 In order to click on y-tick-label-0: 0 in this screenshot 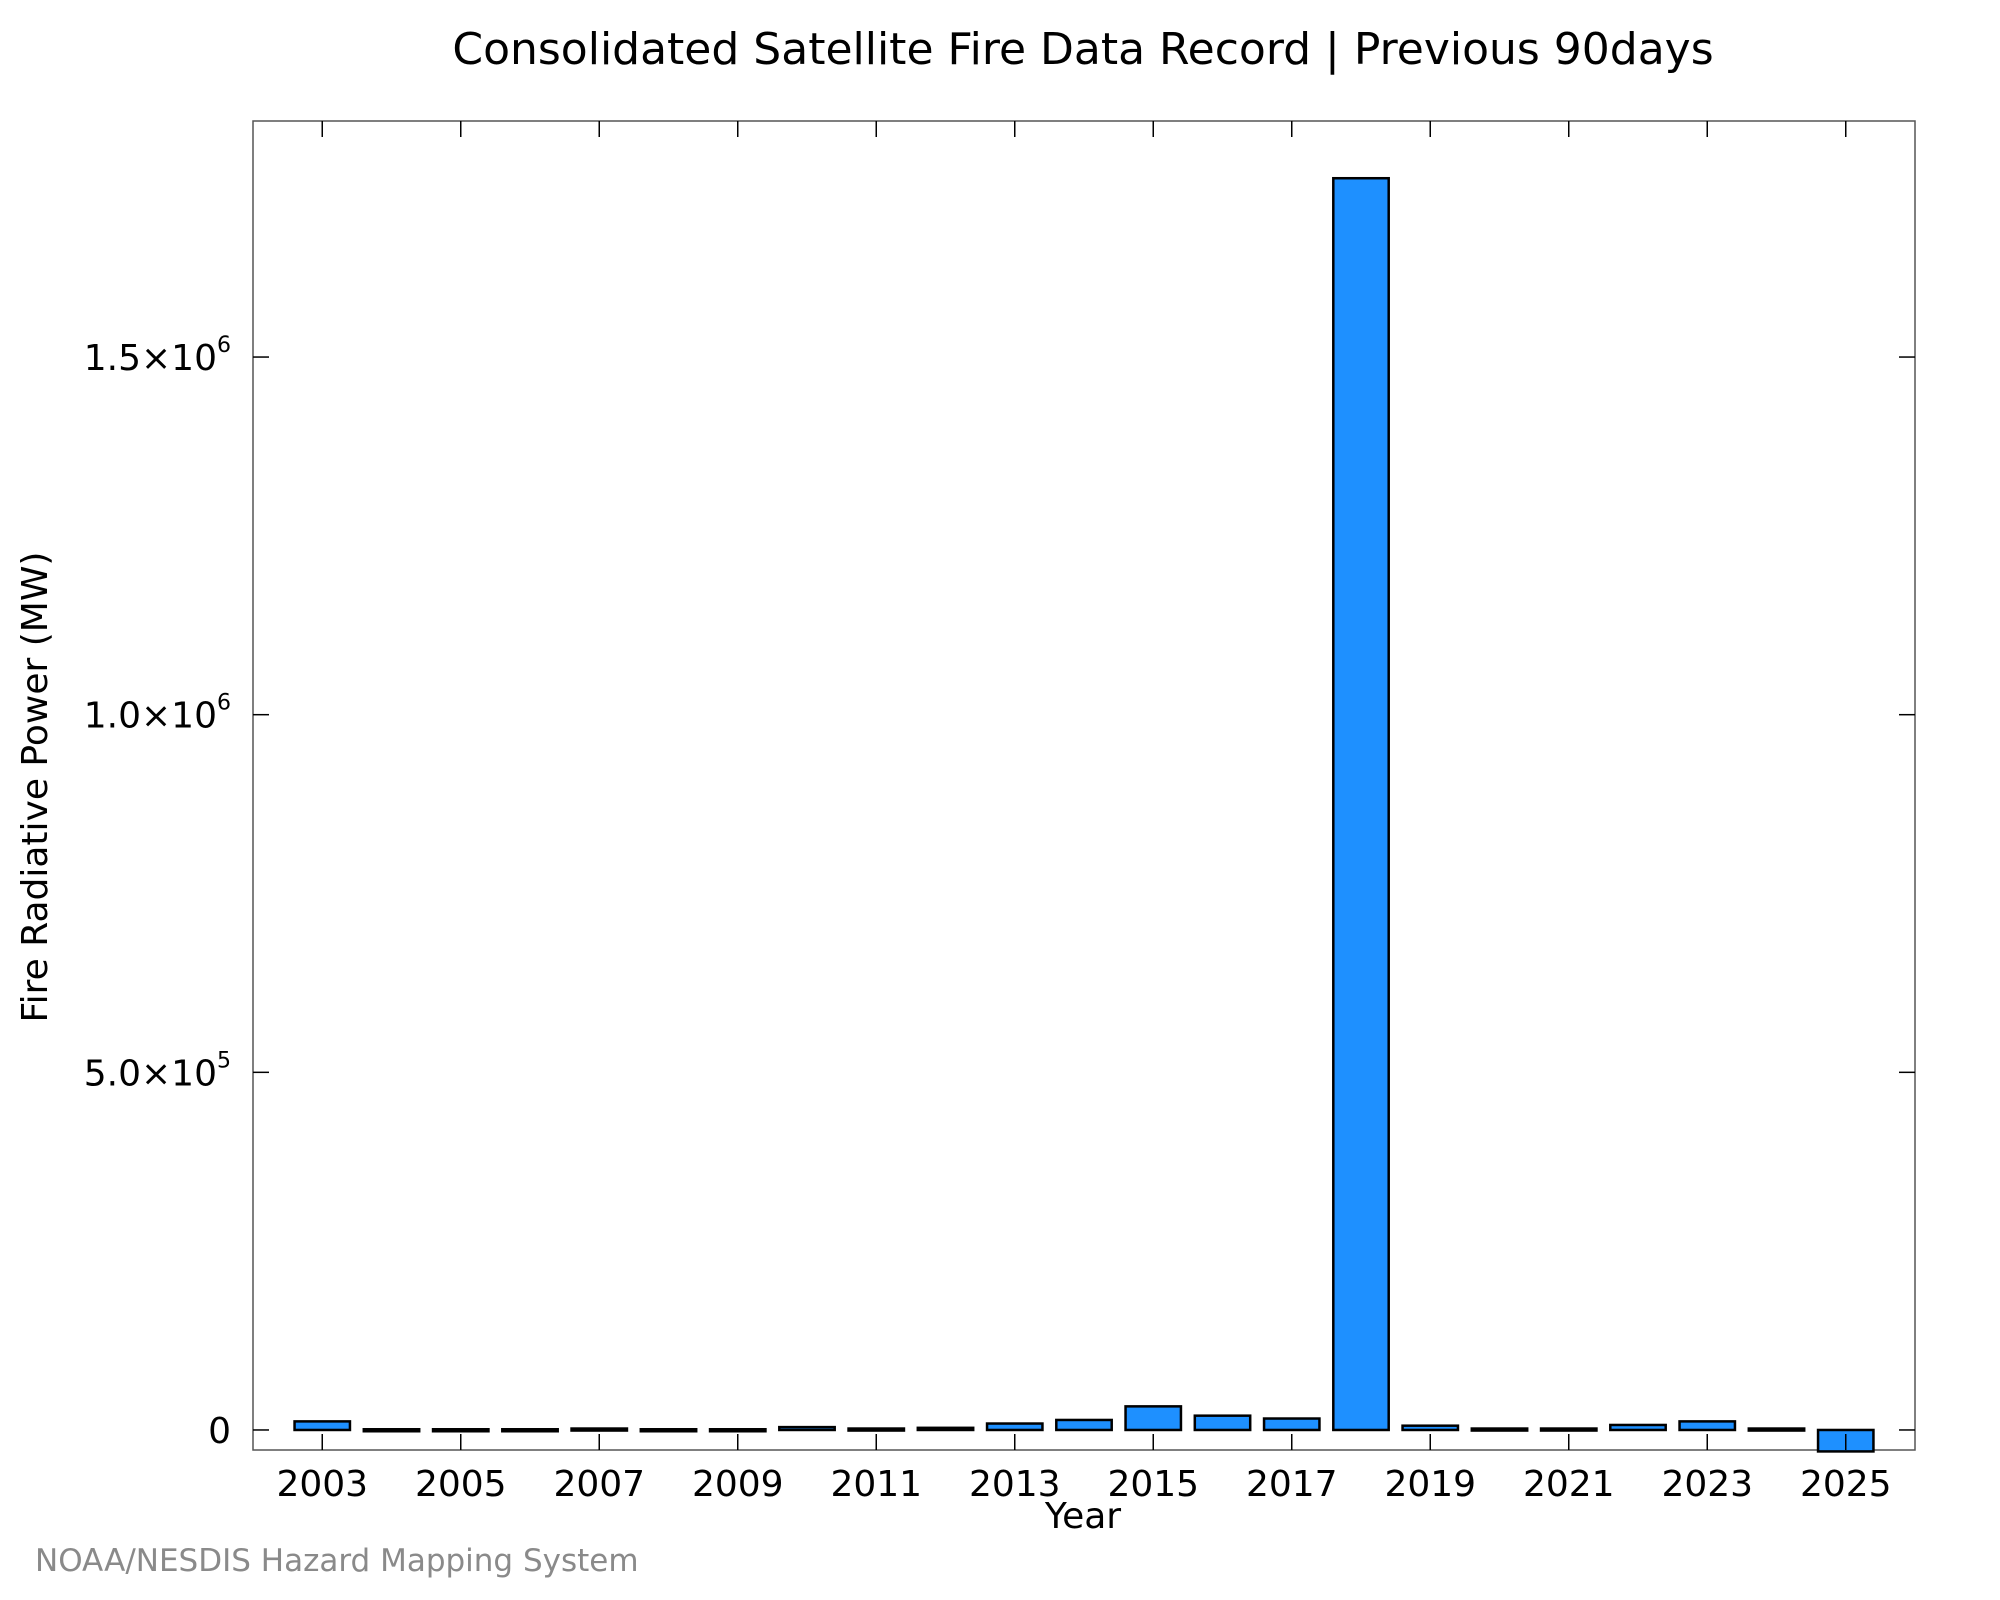, I will do `click(219, 1431)`.